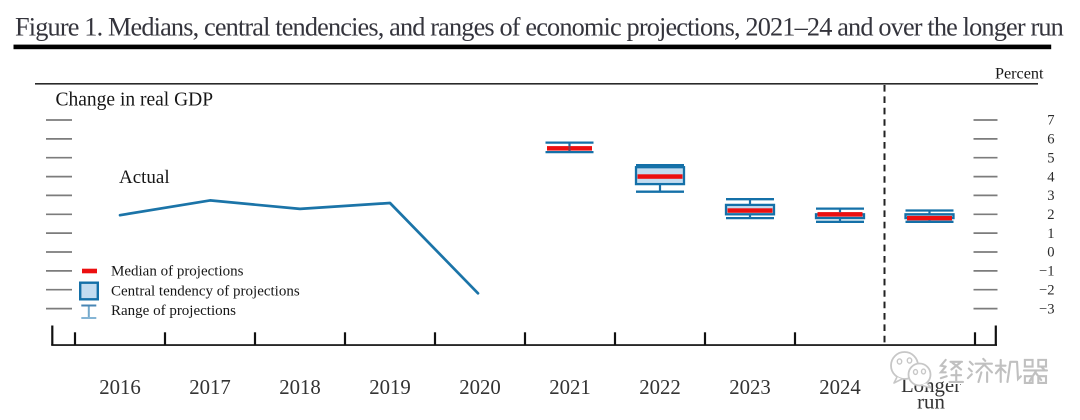 The height and width of the screenshot is (420, 1080). I want to click on svg-text: 5, so click(1050, 158).